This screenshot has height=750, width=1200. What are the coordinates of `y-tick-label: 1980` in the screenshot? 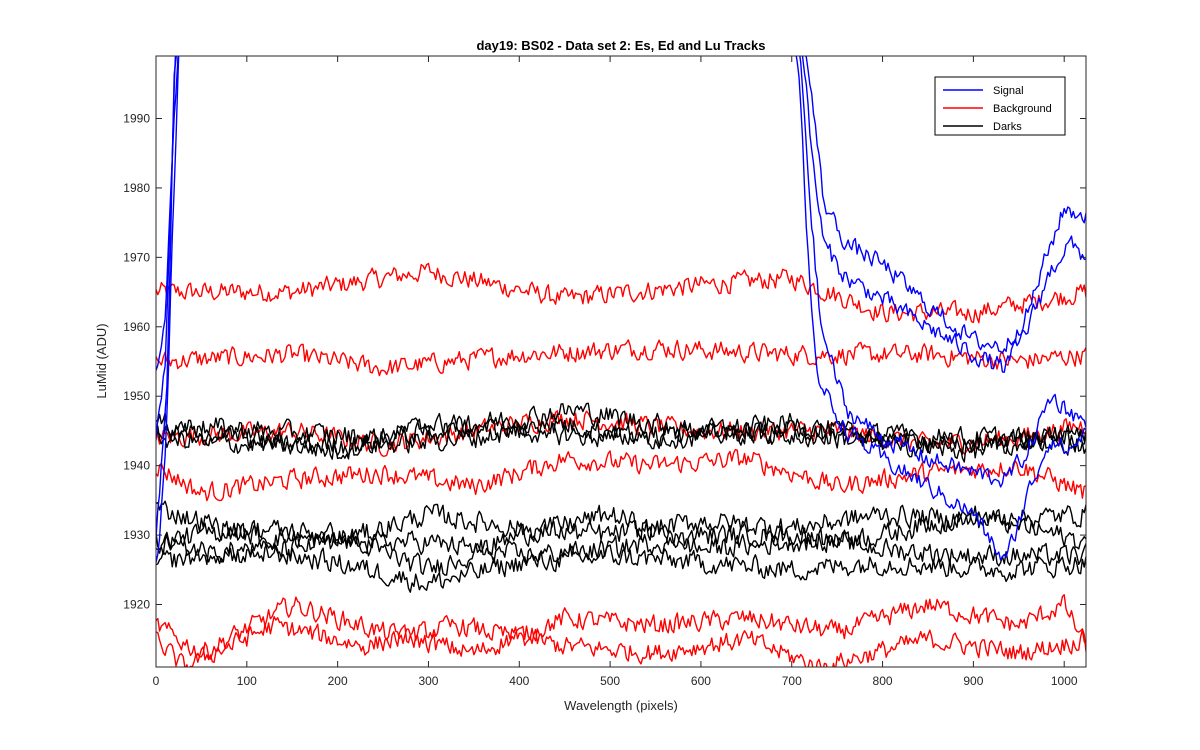 It's located at (136, 188).